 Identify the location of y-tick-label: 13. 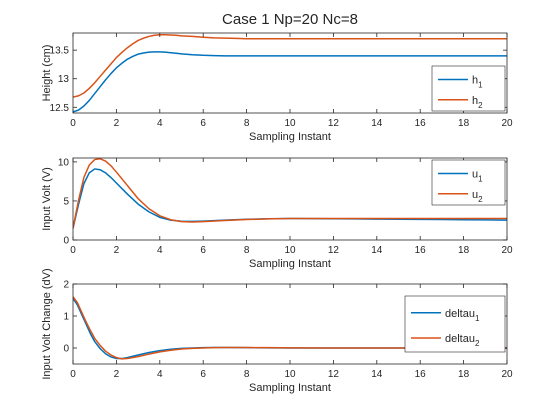
(64, 79).